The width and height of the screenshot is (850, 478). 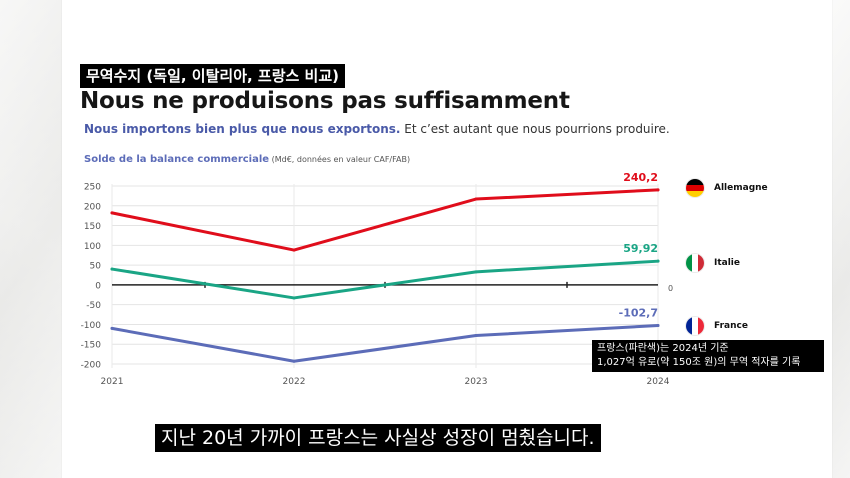 What do you see at coordinates (92, 247) in the screenshot?
I see `y-tick-label: 100` at bounding box center [92, 247].